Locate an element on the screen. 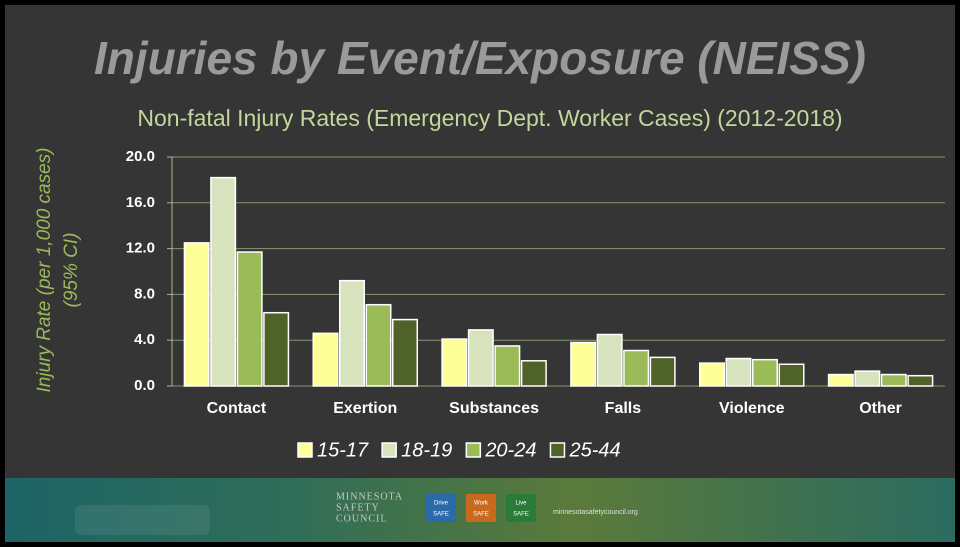 This screenshot has height=547, width=960. footer-org: SAFETY is located at coordinates (358, 507).